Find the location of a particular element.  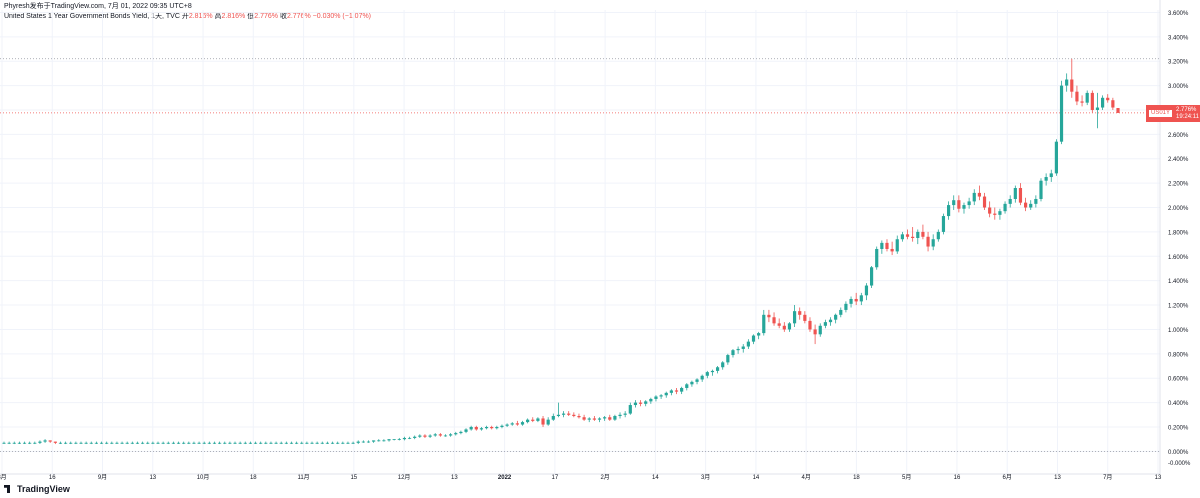

price-tag-symbol: US01Y is located at coordinates (1161, 113).